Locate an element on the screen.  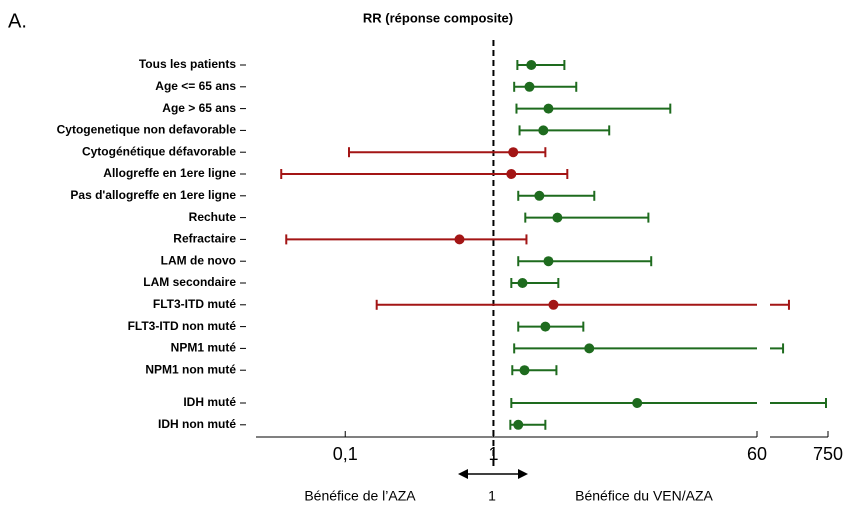
category-label: Age > 65 ans is located at coordinates (199, 108).